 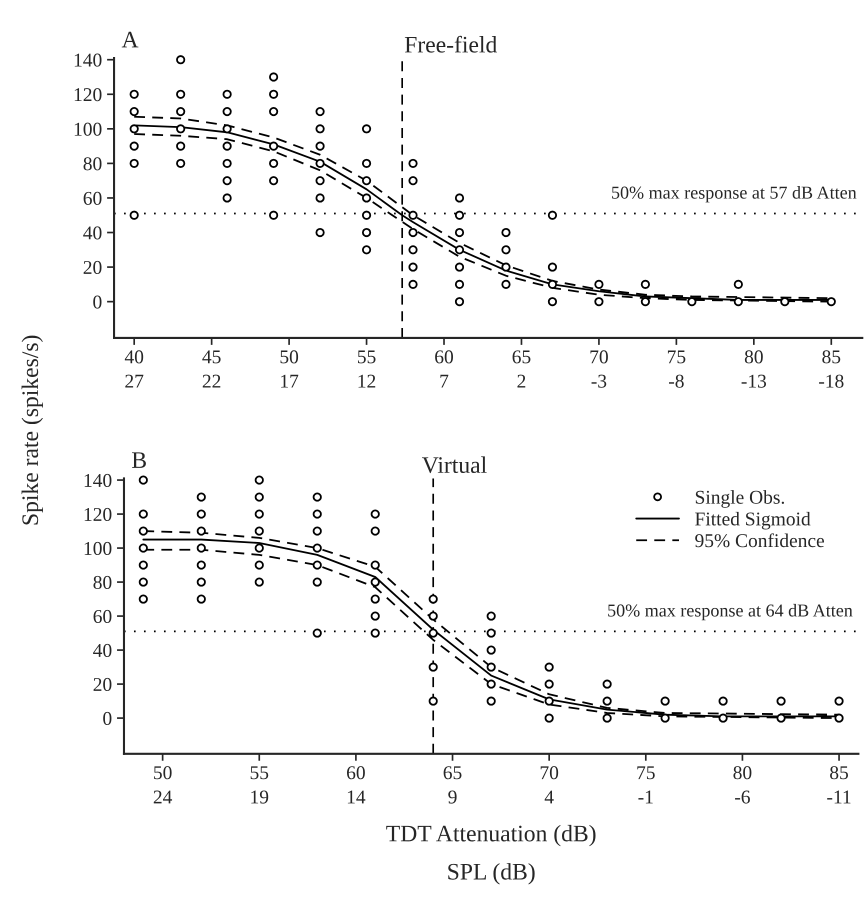 What do you see at coordinates (211, 381) in the screenshot?
I see `x2-tick-label: 22` at bounding box center [211, 381].